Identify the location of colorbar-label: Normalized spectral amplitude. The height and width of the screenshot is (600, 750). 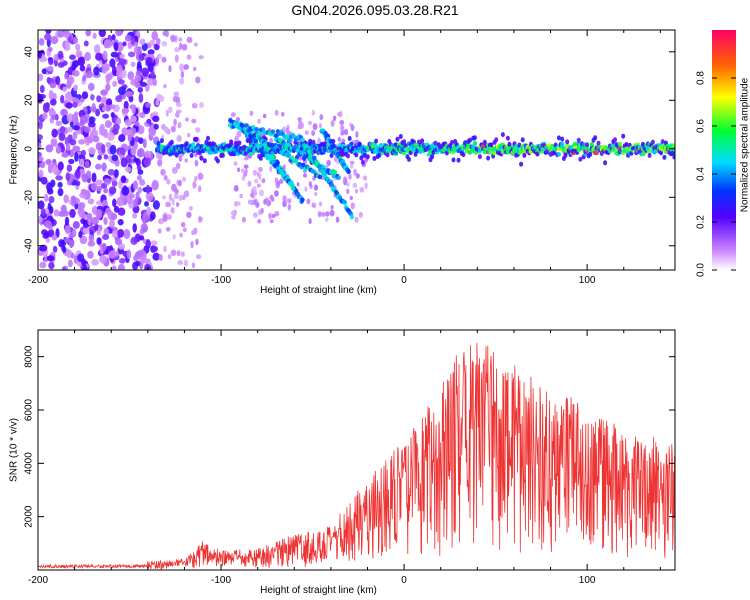
(745, 144).